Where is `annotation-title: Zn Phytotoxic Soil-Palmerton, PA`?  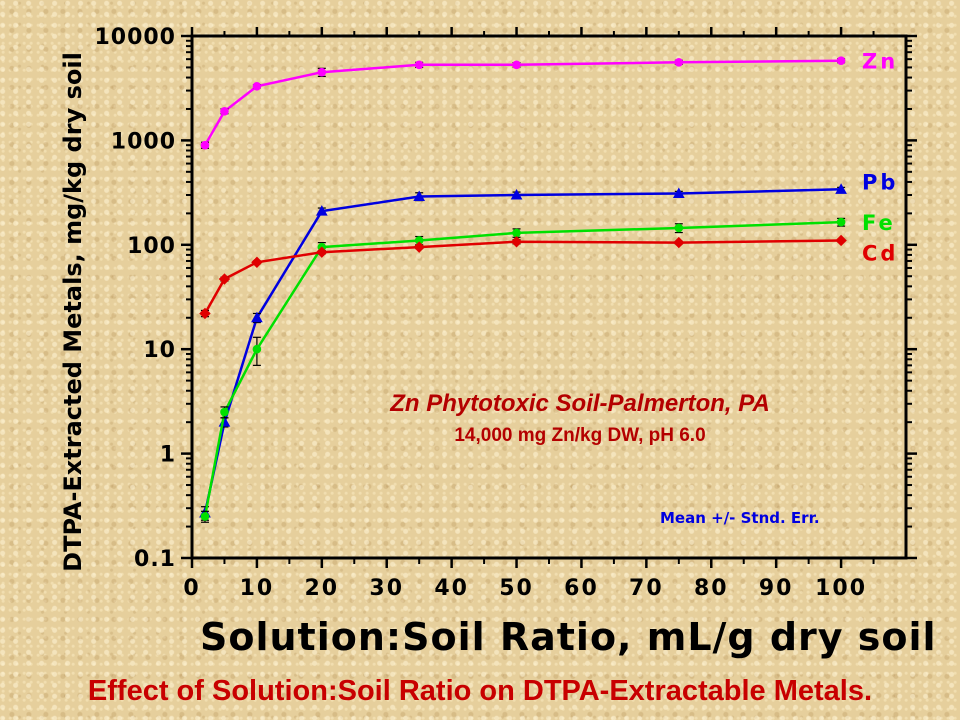
annotation-title: Zn Phytotoxic Soil-Palmerton, PA is located at coordinates (580, 403).